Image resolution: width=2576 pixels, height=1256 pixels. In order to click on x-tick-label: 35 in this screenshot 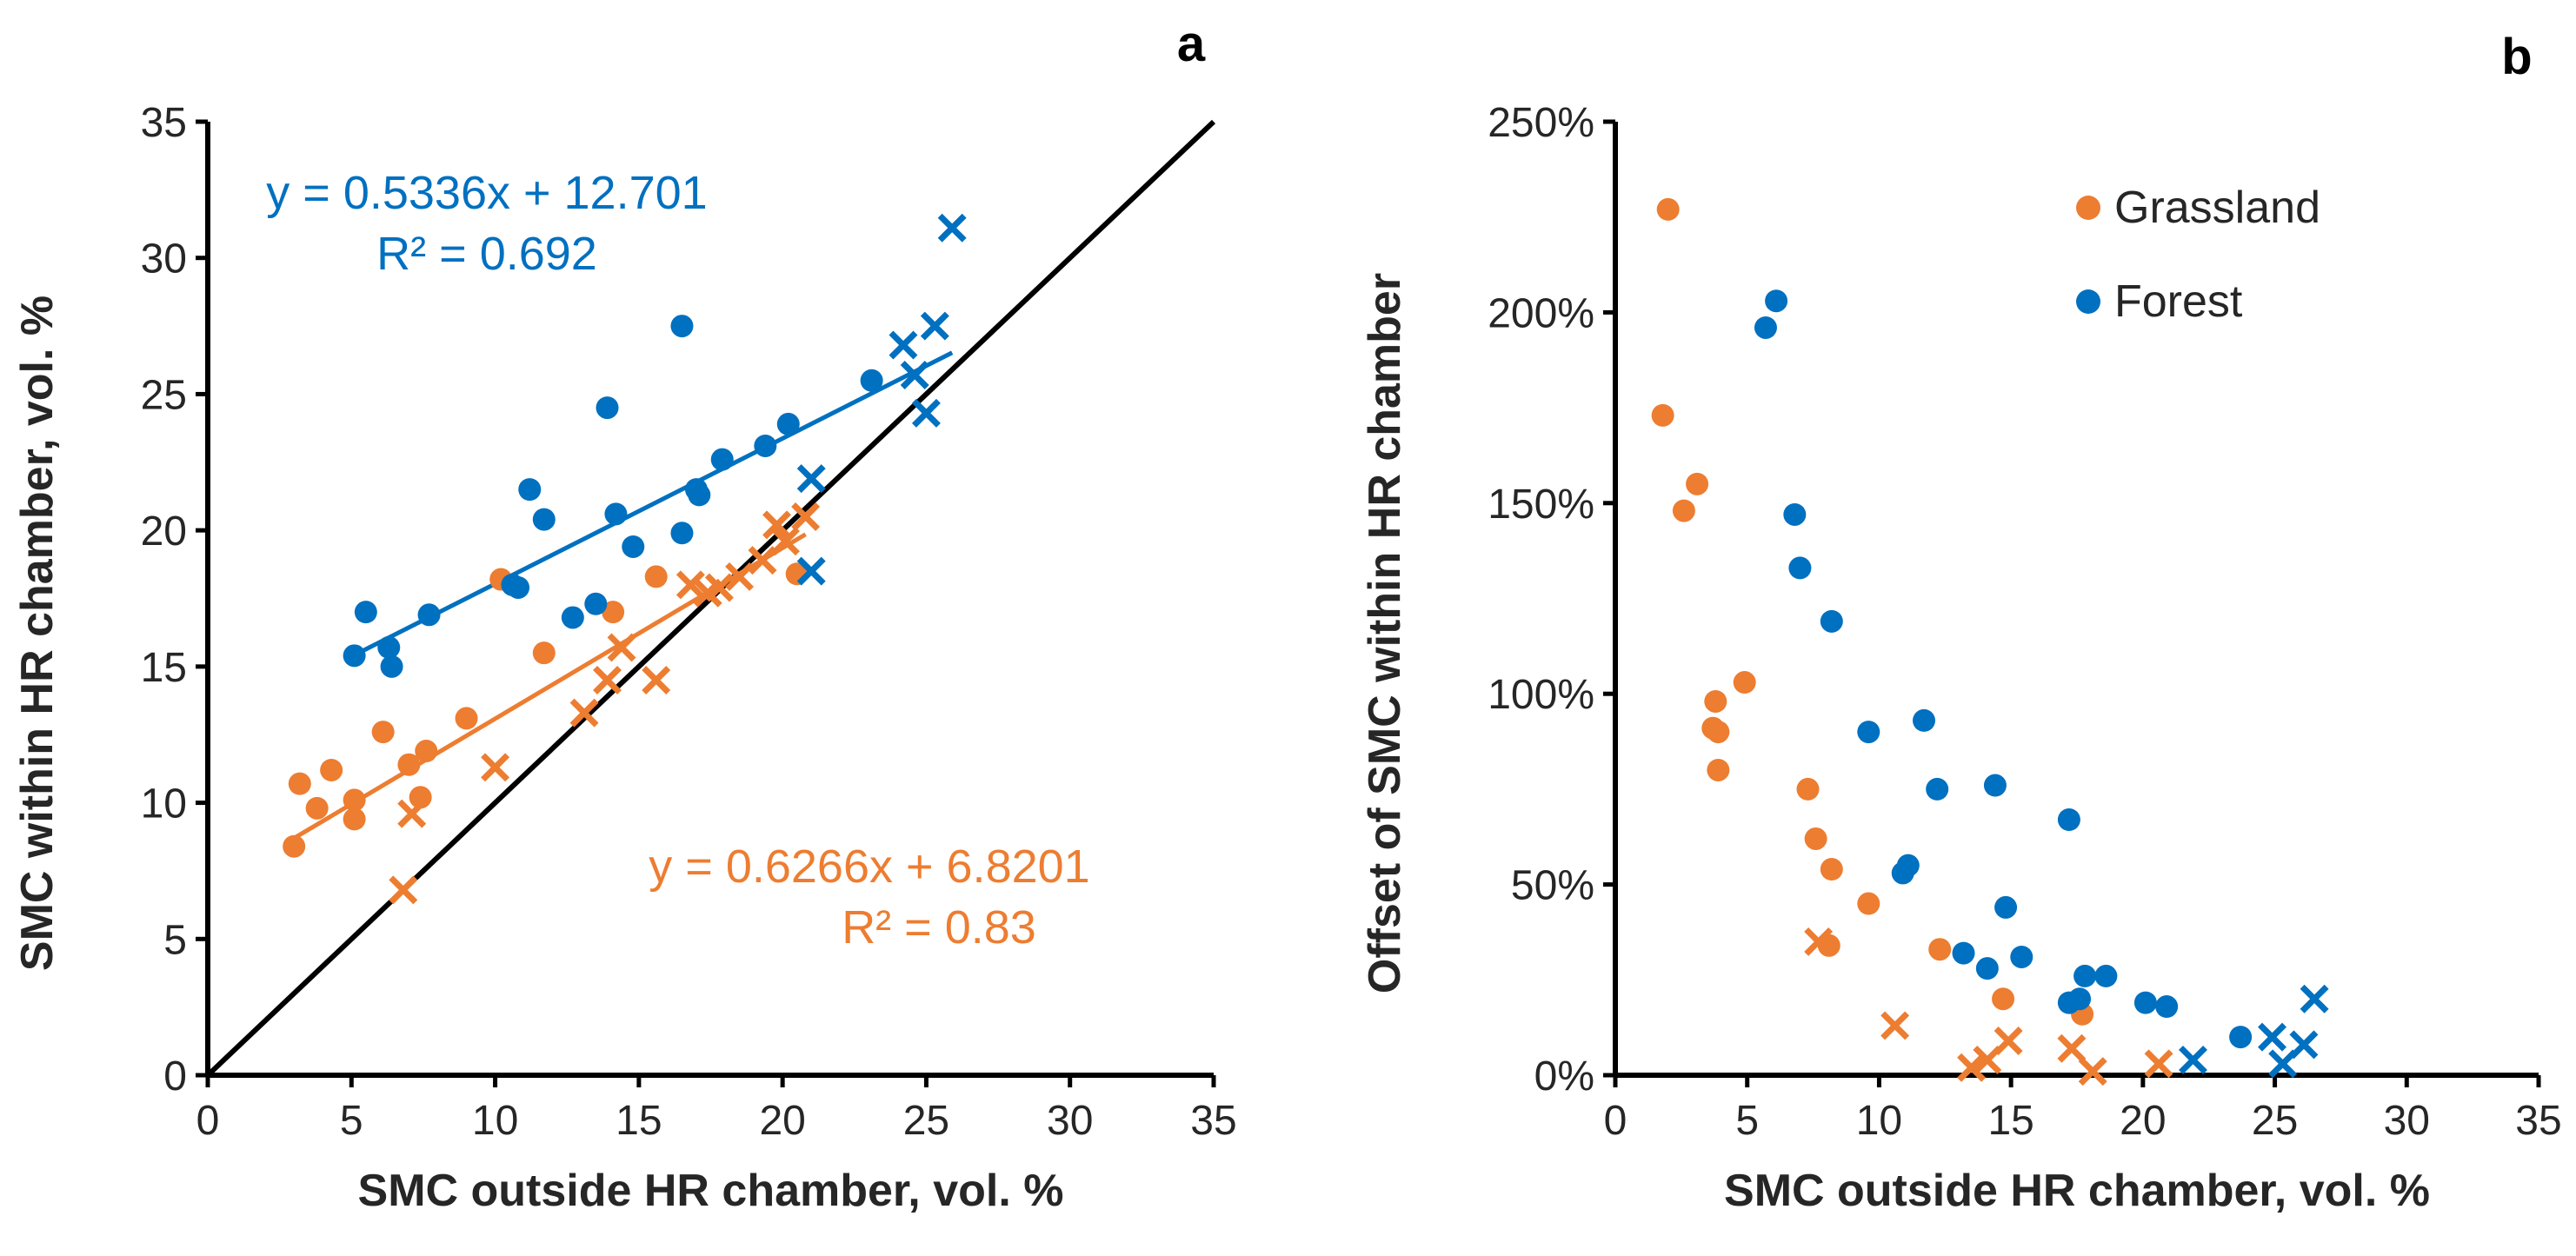, I will do `click(1213, 1121)`.